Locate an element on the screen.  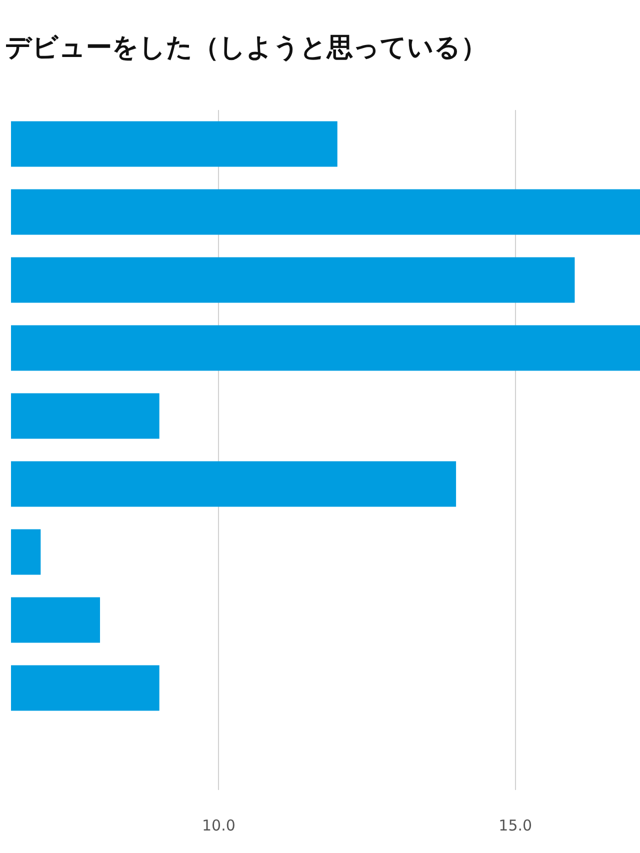
x-tick-label: 10.0 is located at coordinates (219, 825).